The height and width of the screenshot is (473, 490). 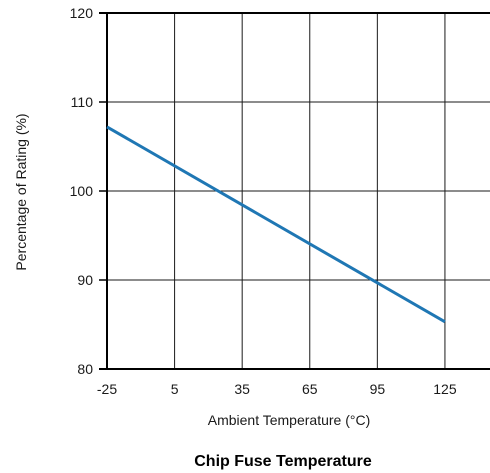 What do you see at coordinates (310, 389) in the screenshot?
I see `x-tick-label: 65` at bounding box center [310, 389].